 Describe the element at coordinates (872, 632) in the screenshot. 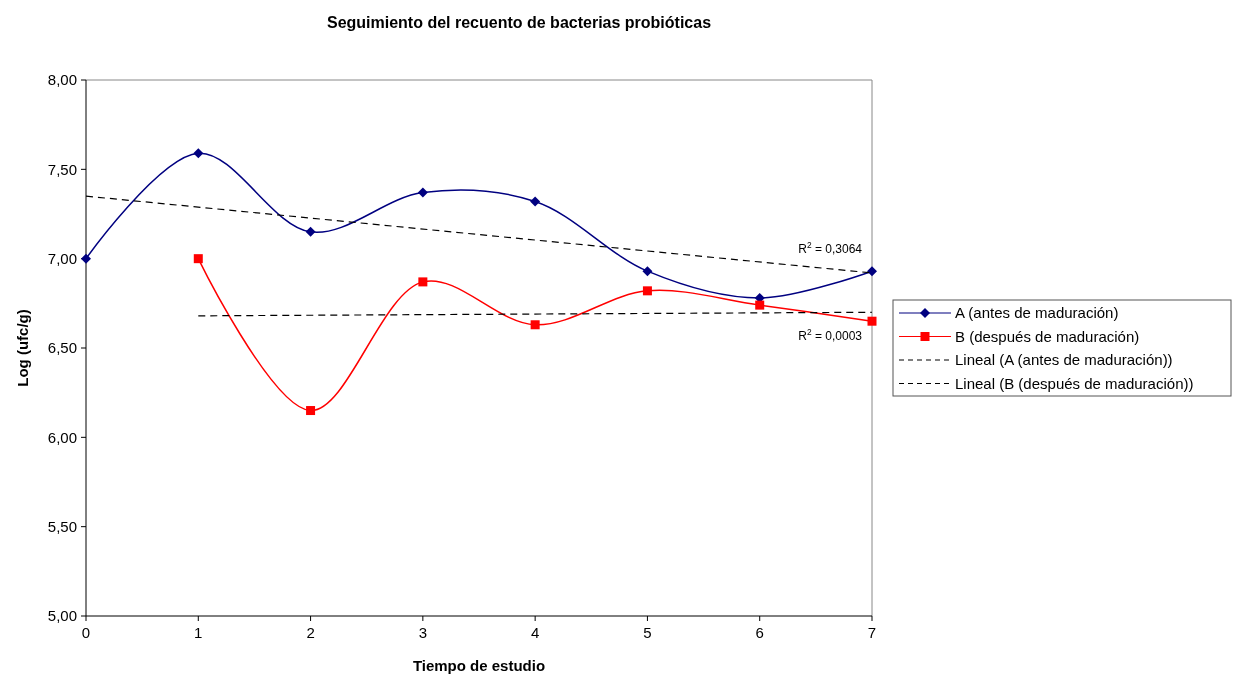

I see `x-tick-label: 7` at that location.